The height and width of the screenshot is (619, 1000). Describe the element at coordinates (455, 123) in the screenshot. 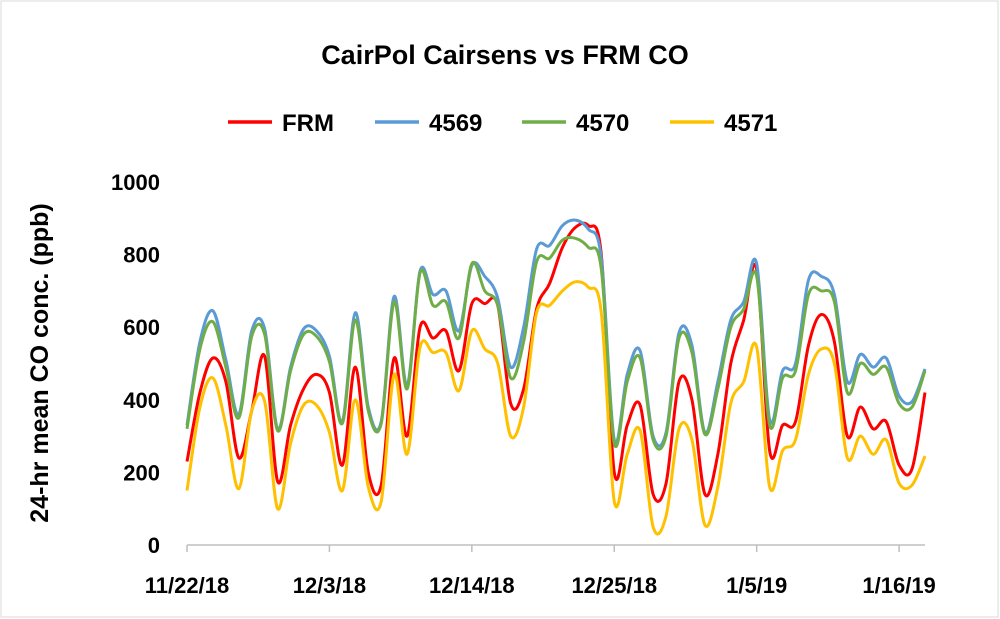

I see `legend-label: 4569` at that location.